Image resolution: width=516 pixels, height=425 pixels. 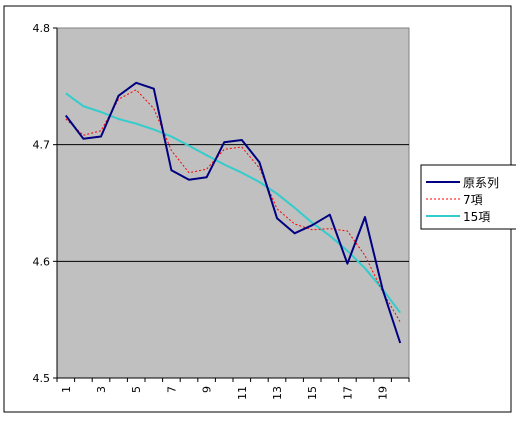 What do you see at coordinates (42, 261) in the screenshot?
I see `y-tick-label: 4.6` at bounding box center [42, 261].